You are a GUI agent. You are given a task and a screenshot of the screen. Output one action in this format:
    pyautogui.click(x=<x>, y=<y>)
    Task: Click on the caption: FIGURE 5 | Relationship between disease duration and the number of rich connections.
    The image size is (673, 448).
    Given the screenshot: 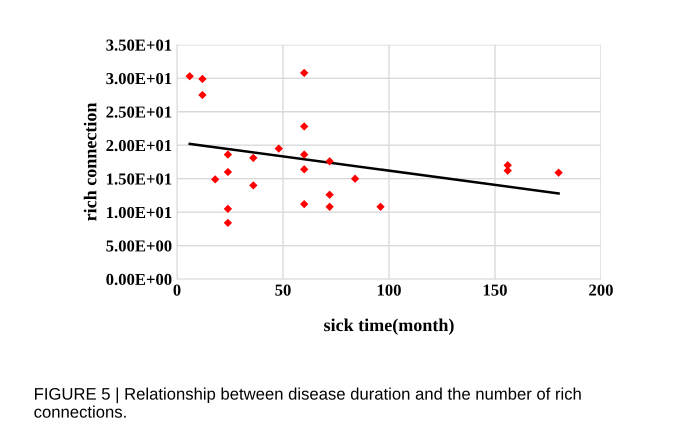 What is the action you would take?
    pyautogui.click(x=307, y=403)
    